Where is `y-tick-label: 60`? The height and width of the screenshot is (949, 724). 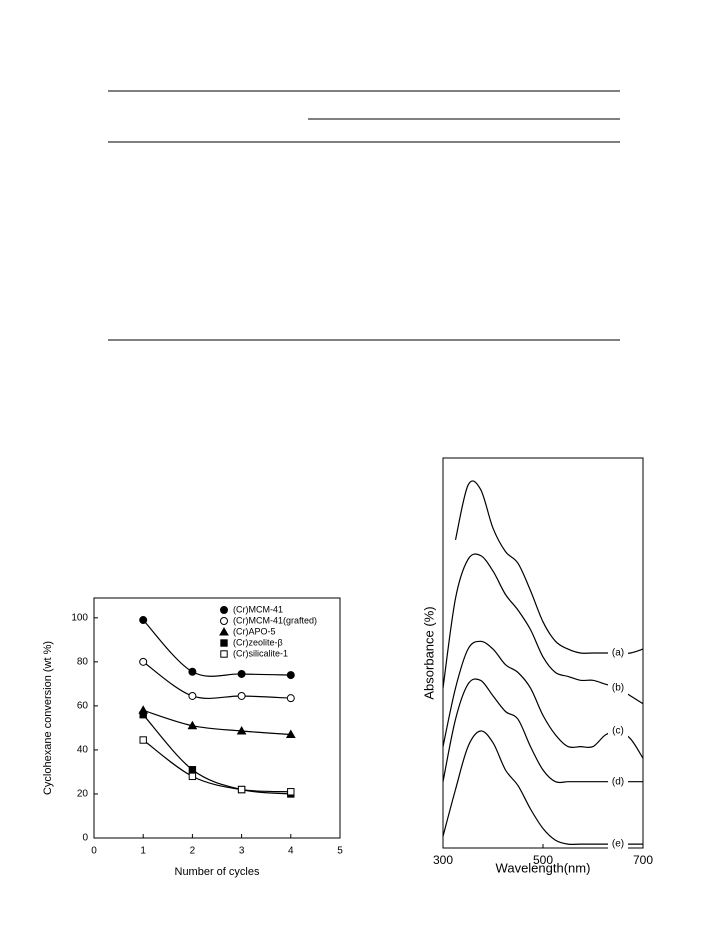 y-tick-label: 60 is located at coordinates (83, 706).